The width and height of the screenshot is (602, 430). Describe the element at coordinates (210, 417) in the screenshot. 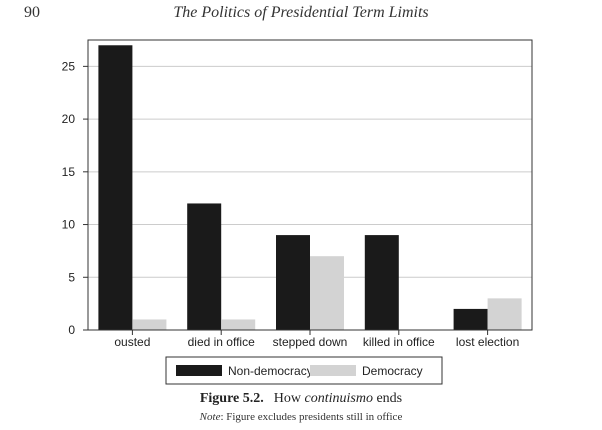

I see `note-label: Note` at that location.